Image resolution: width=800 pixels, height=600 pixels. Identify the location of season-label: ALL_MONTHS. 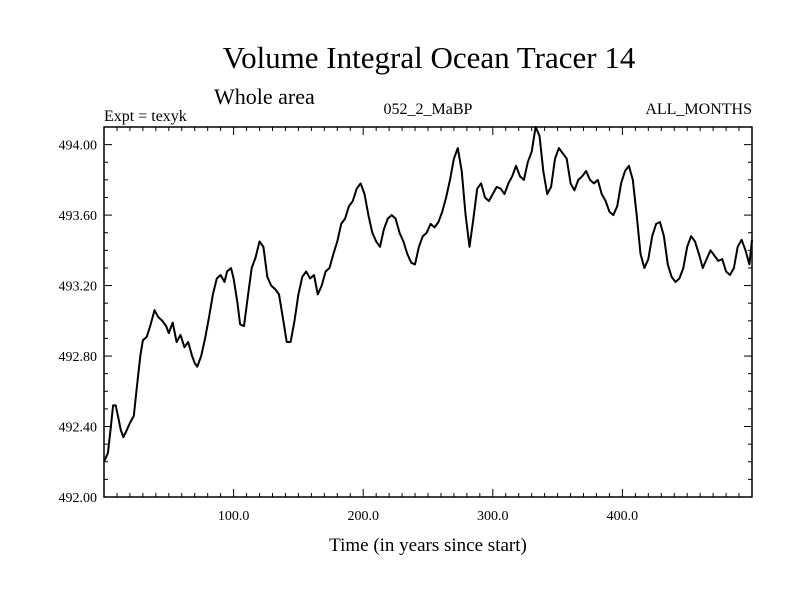
(698, 109).